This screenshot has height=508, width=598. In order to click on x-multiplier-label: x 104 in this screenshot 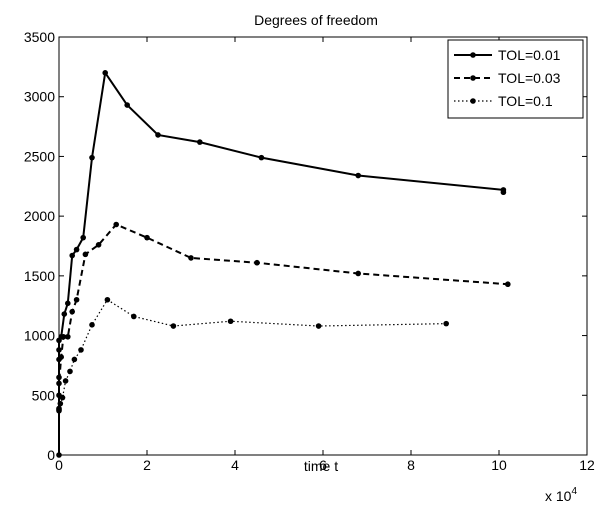, I will do `click(561, 495)`.